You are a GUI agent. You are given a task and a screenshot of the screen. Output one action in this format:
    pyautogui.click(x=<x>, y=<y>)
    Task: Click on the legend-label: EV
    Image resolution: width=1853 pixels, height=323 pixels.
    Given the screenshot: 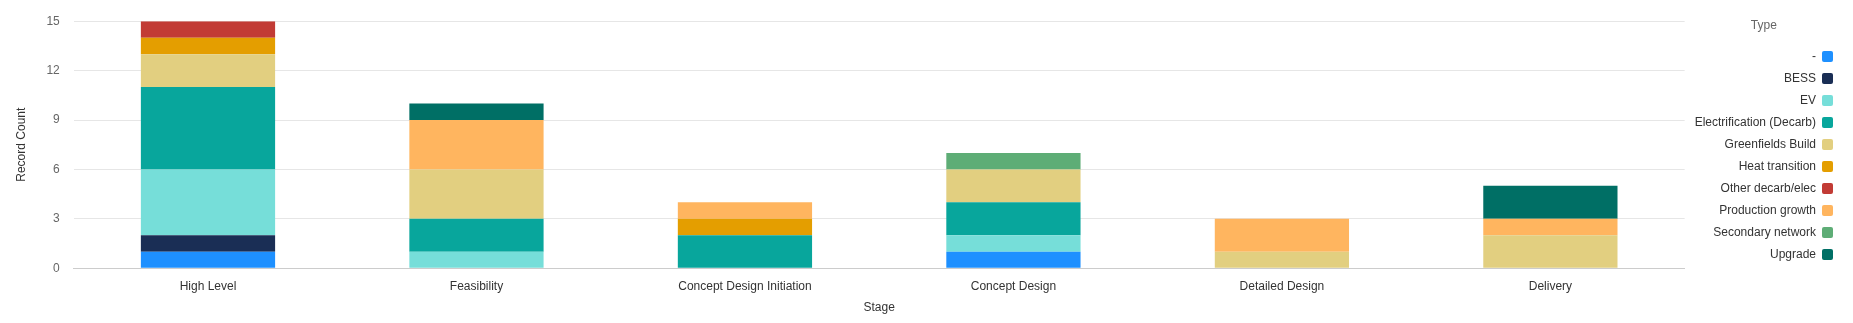 What is the action you would take?
    pyautogui.click(x=1807, y=99)
    